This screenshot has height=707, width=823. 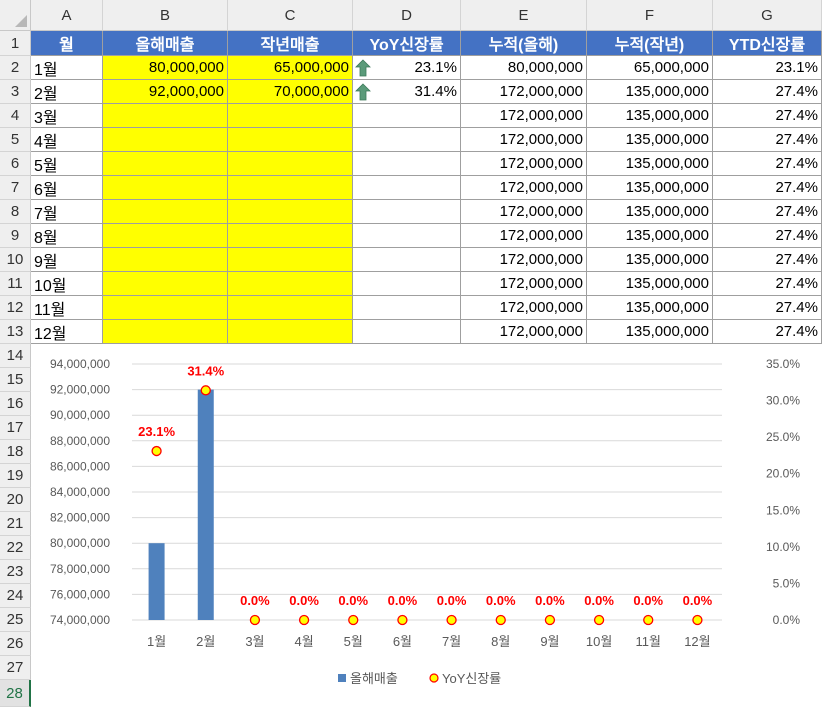 I want to click on cell-c4, so click(x=290, y=116).